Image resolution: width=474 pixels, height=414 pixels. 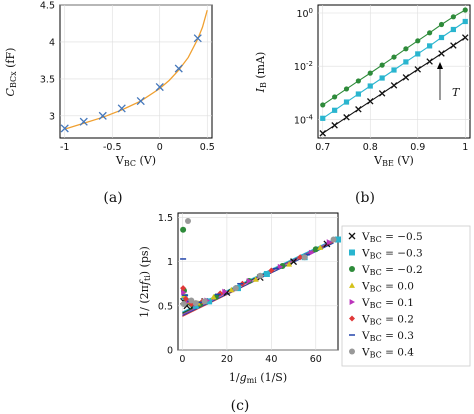 I want to click on panel-c-grid, so click(x=258, y=282).